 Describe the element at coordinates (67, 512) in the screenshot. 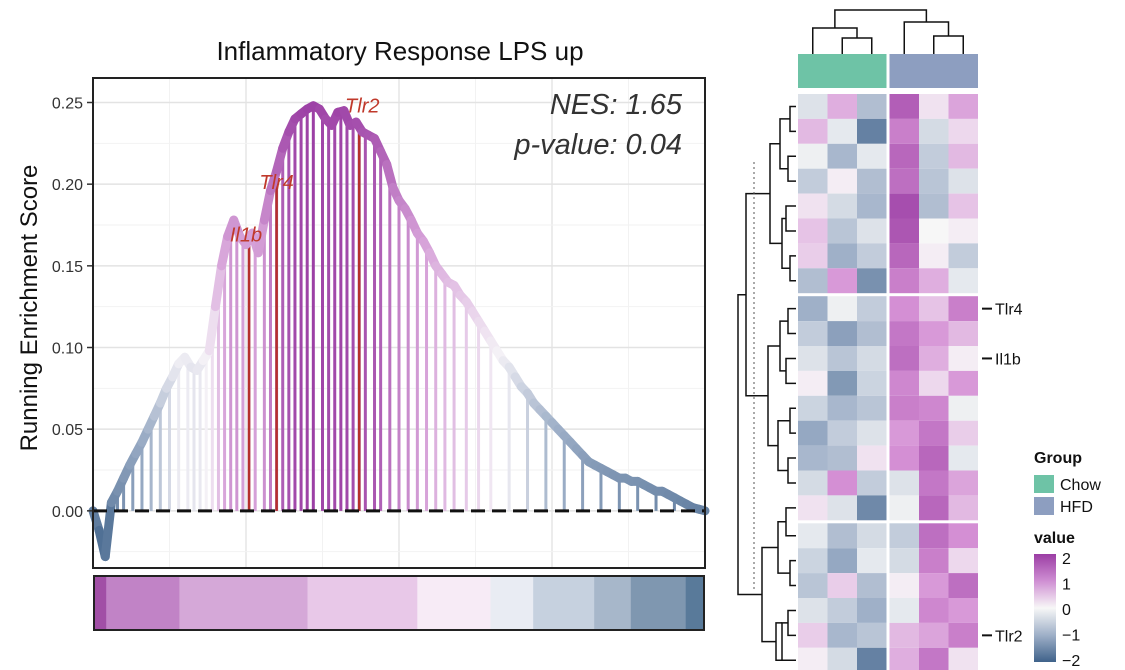

I see `y-tick-label: 0.00` at that location.